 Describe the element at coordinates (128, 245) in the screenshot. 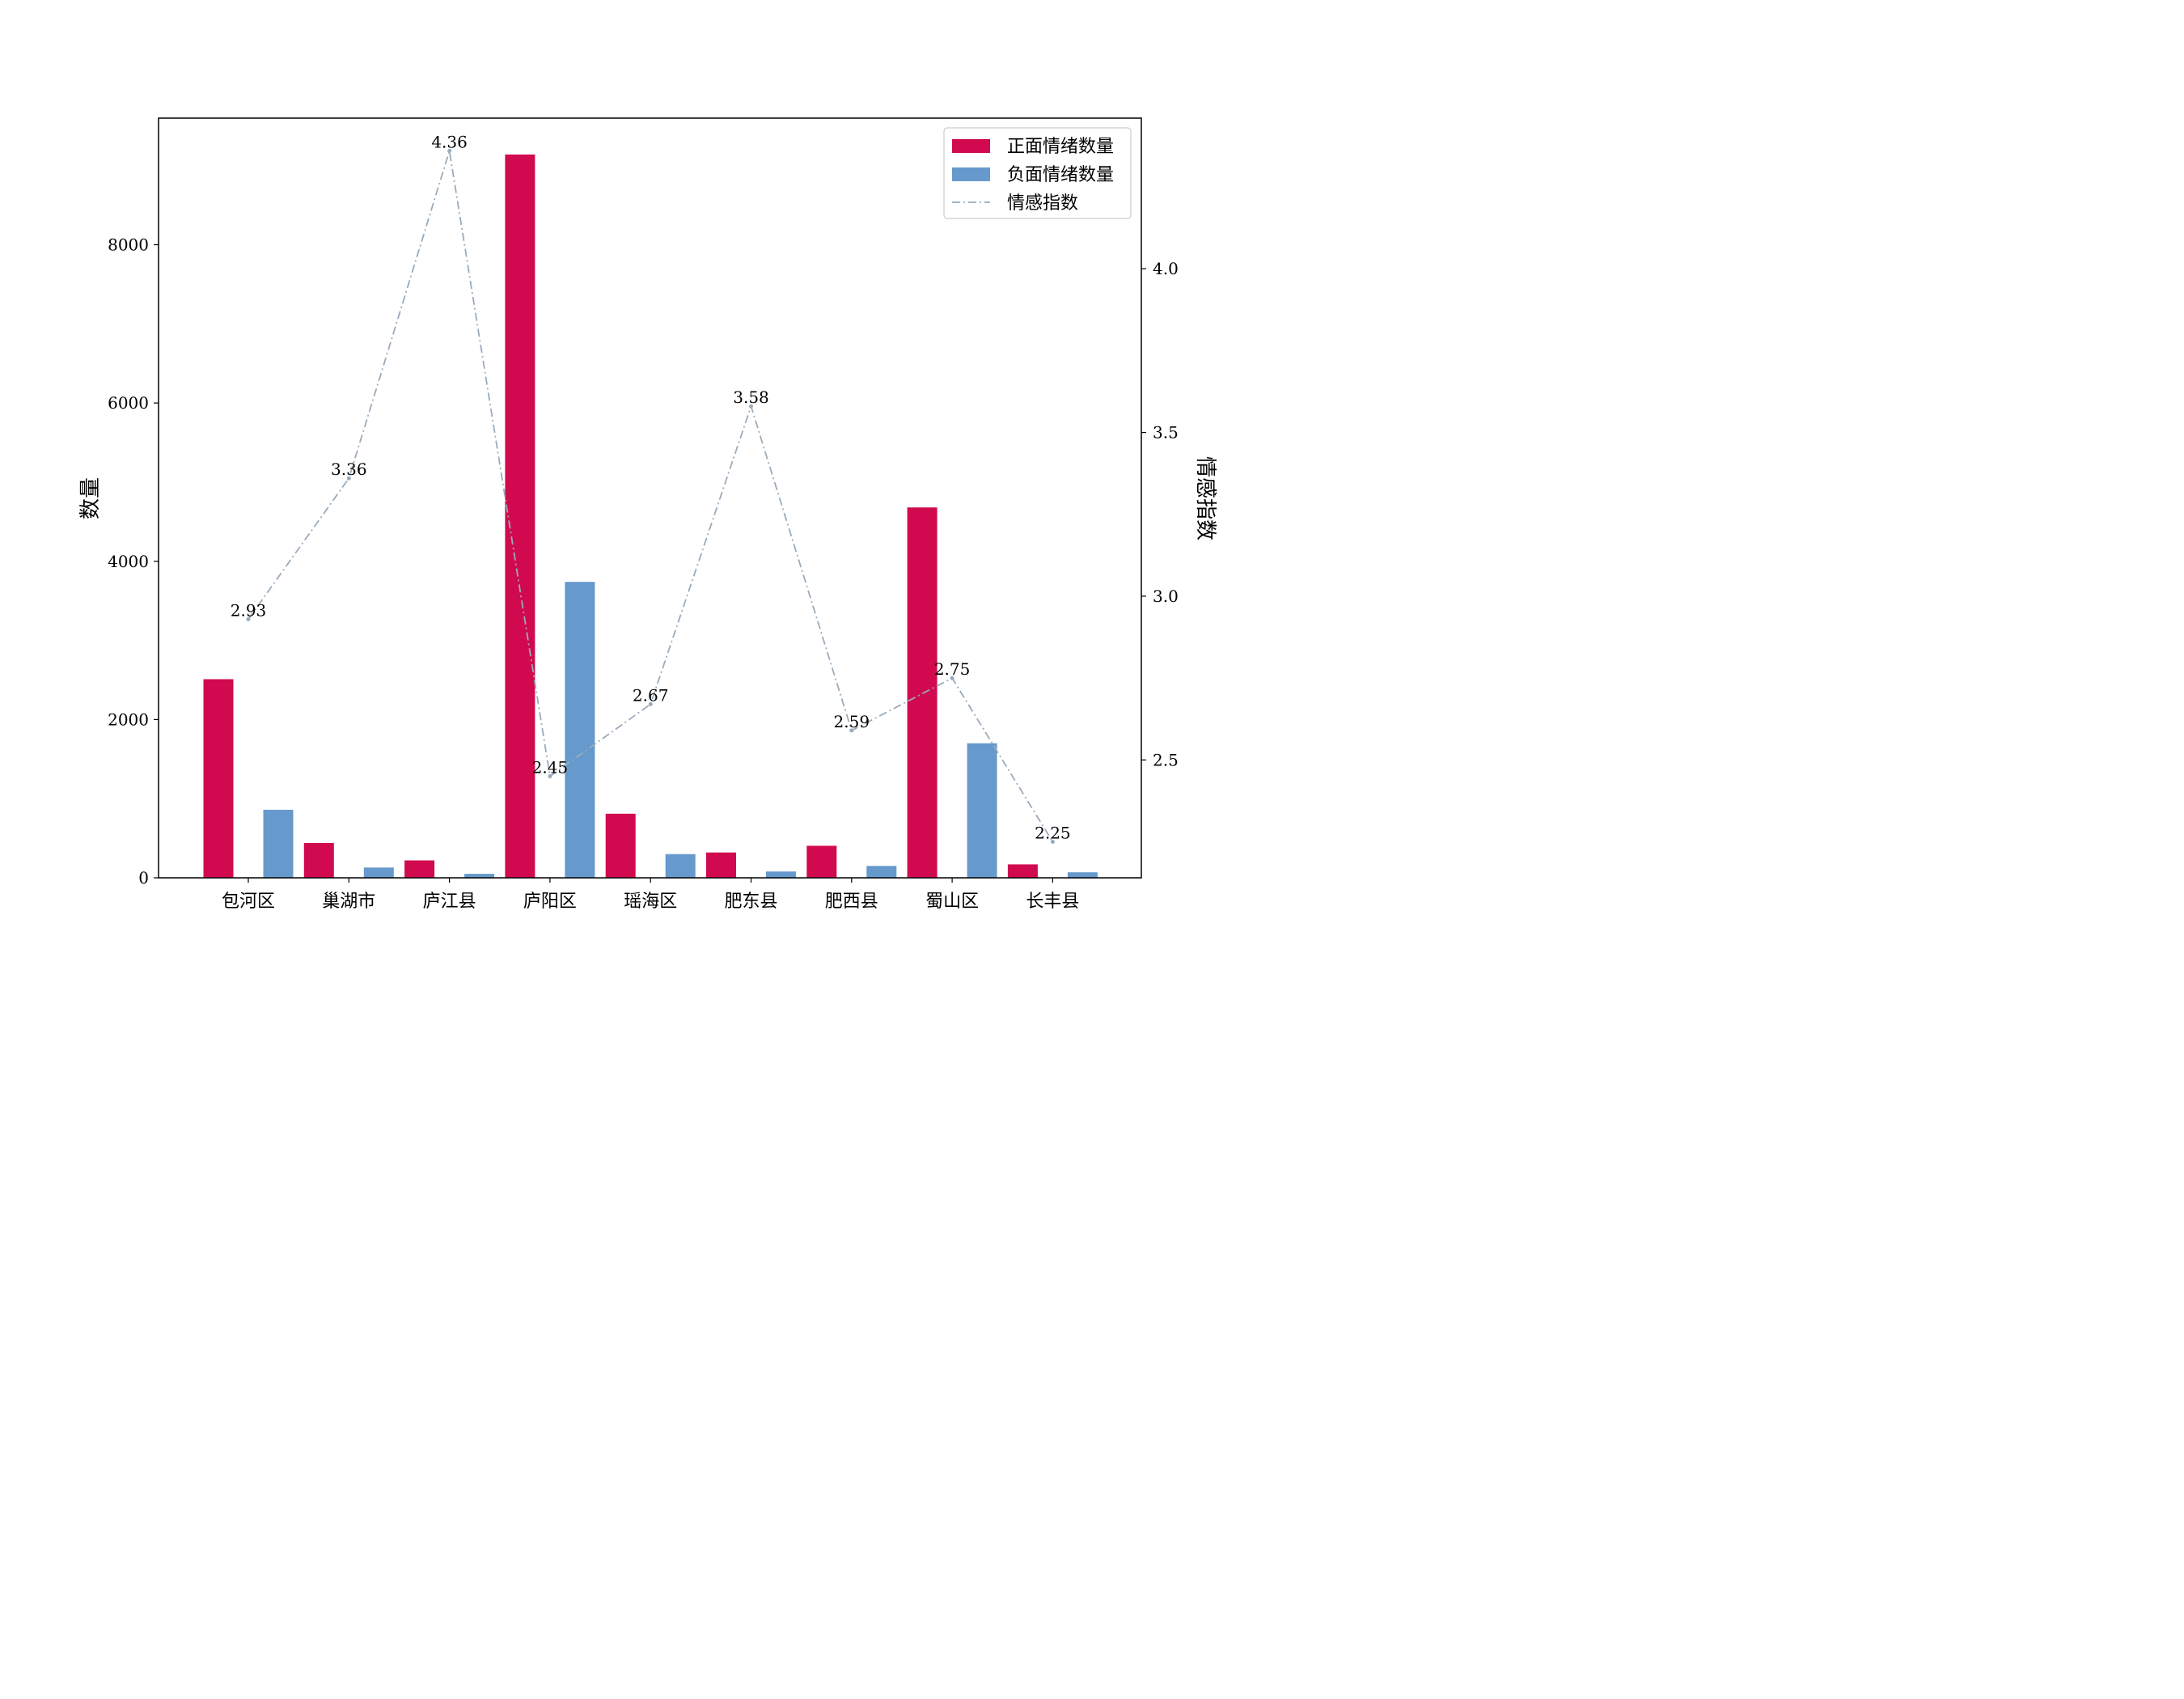

I see `y-tick-label-5: 8000` at that location.